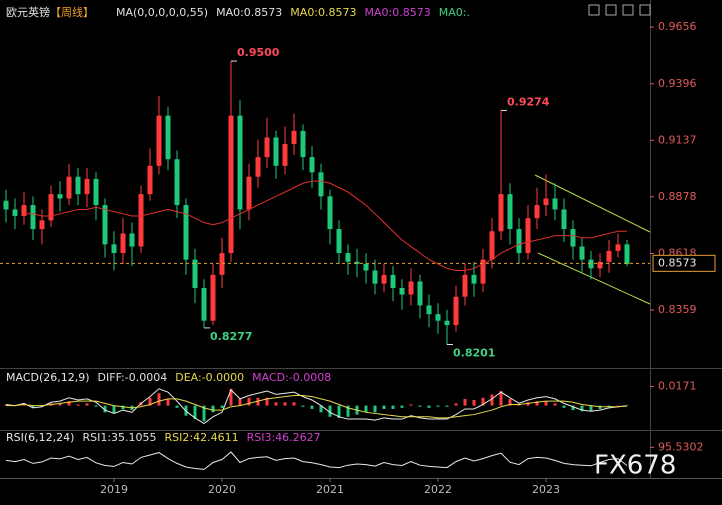 The height and width of the screenshot is (505, 722). Describe the element at coordinates (677, 139) in the screenshot. I see `y-tick-label: 0.9137` at that location.